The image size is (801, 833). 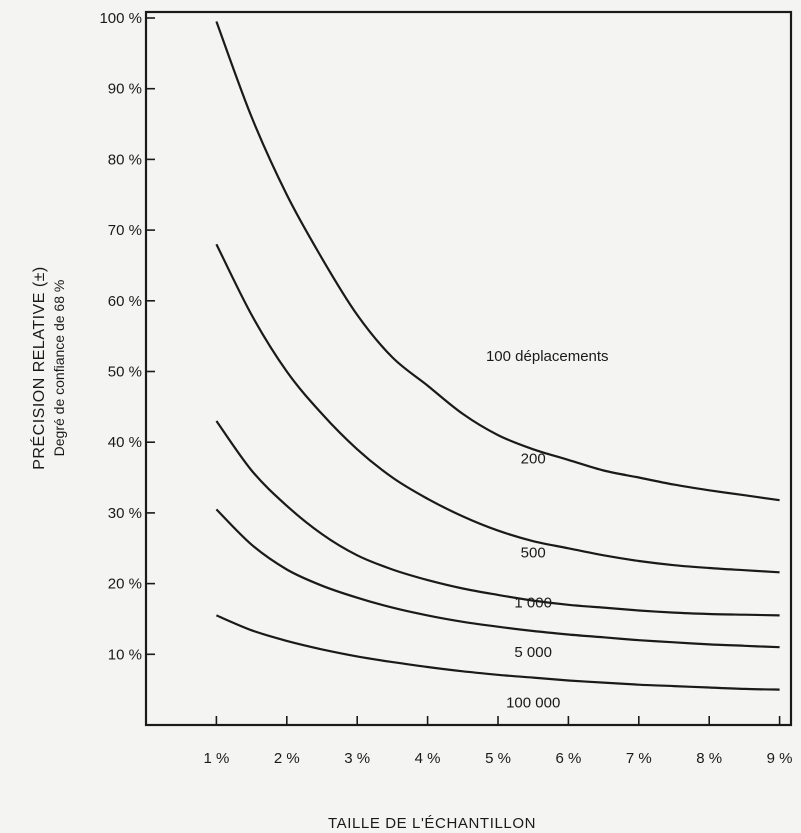 I want to click on series-label: 100 déplacements, so click(x=547, y=356).